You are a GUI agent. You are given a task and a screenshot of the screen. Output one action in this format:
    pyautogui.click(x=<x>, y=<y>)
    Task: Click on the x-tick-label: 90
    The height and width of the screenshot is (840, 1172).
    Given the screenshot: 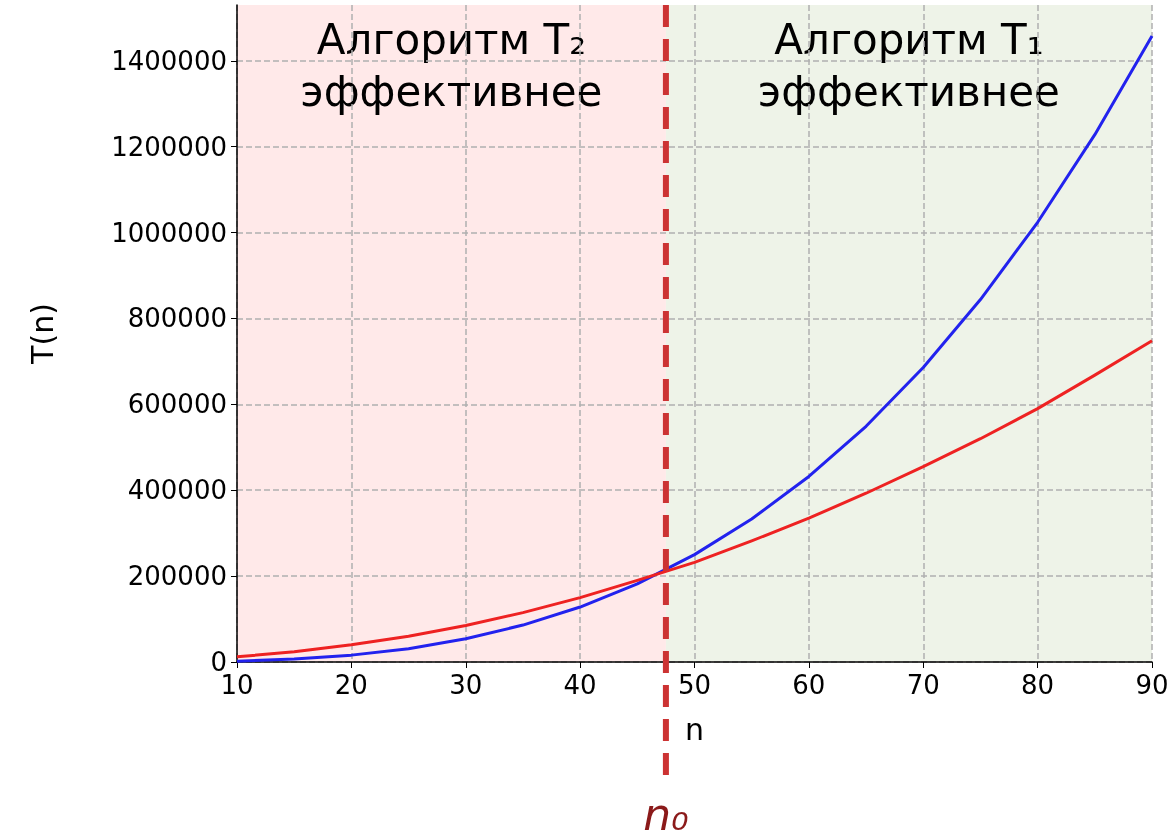 What is the action you would take?
    pyautogui.click(x=1152, y=685)
    